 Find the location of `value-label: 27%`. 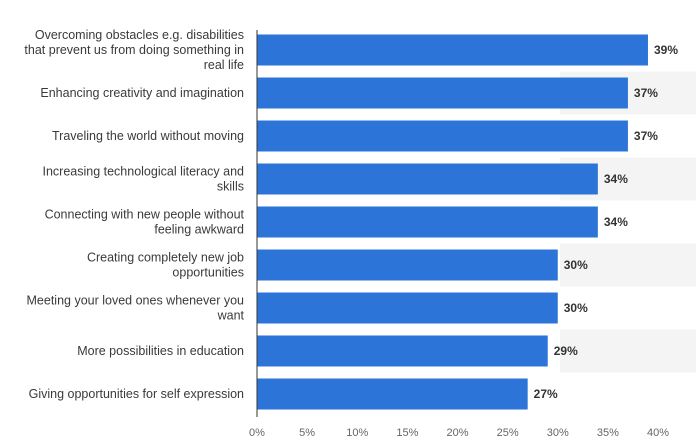

value-label: 27% is located at coordinates (546, 394).